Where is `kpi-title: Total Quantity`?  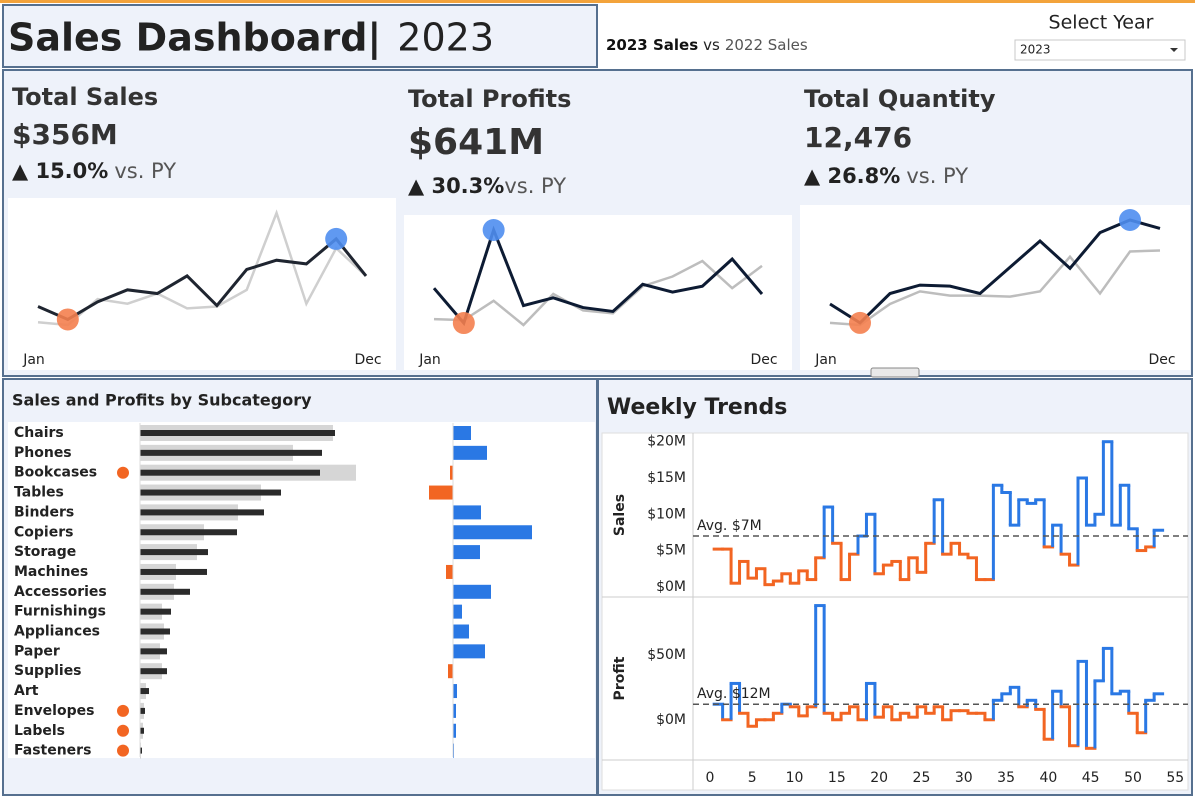
kpi-title: Total Quantity is located at coordinates (900, 99).